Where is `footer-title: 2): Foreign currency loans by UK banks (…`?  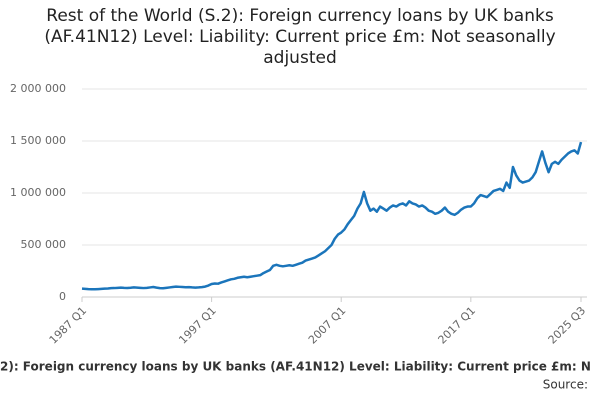 footer-title: 2): Foreign currency loans by UK banks (… is located at coordinates (295, 367).